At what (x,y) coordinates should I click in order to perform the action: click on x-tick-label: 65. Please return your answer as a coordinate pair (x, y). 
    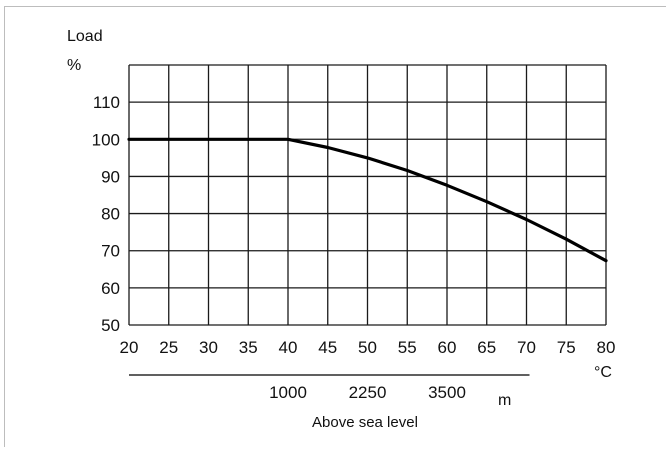
    Looking at the image, I should click on (486, 347).